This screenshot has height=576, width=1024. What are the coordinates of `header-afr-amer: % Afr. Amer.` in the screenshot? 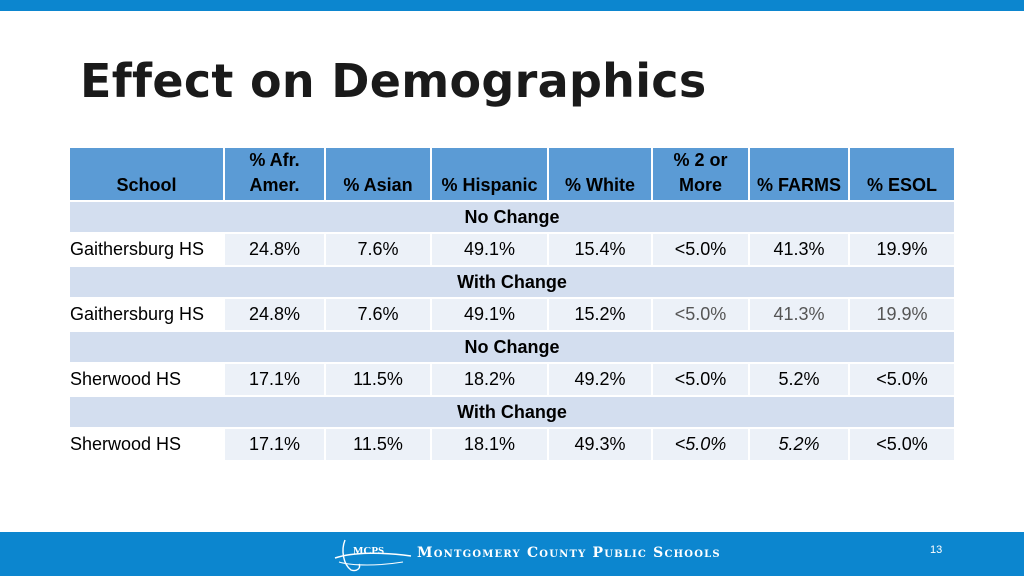 It's located at (275, 174).